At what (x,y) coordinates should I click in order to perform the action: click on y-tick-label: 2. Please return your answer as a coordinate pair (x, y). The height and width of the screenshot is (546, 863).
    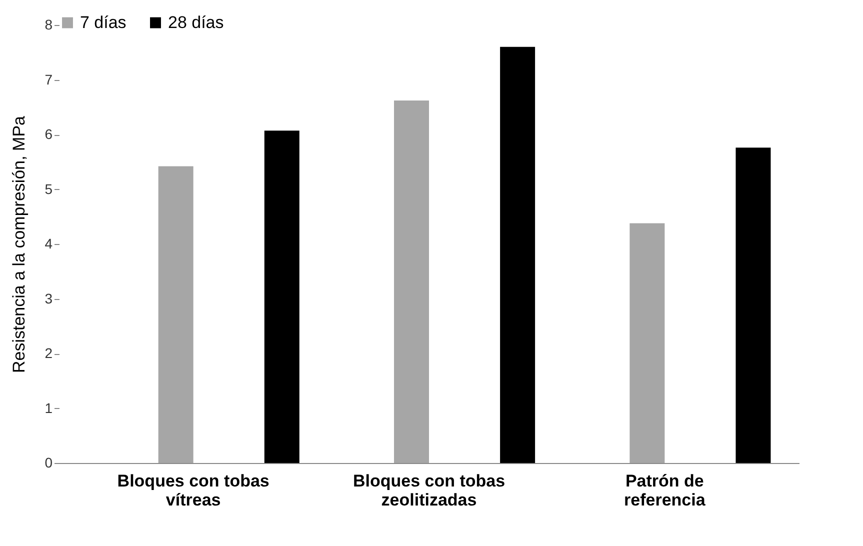
    Looking at the image, I should click on (48, 353).